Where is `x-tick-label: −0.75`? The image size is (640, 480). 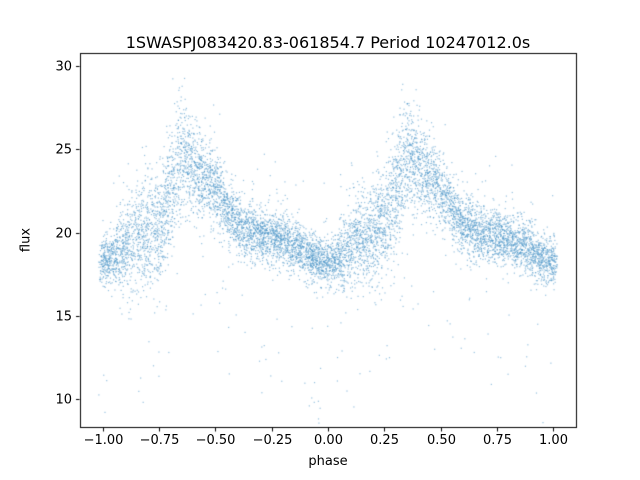
x-tick-label: −0.75 is located at coordinates (159, 440).